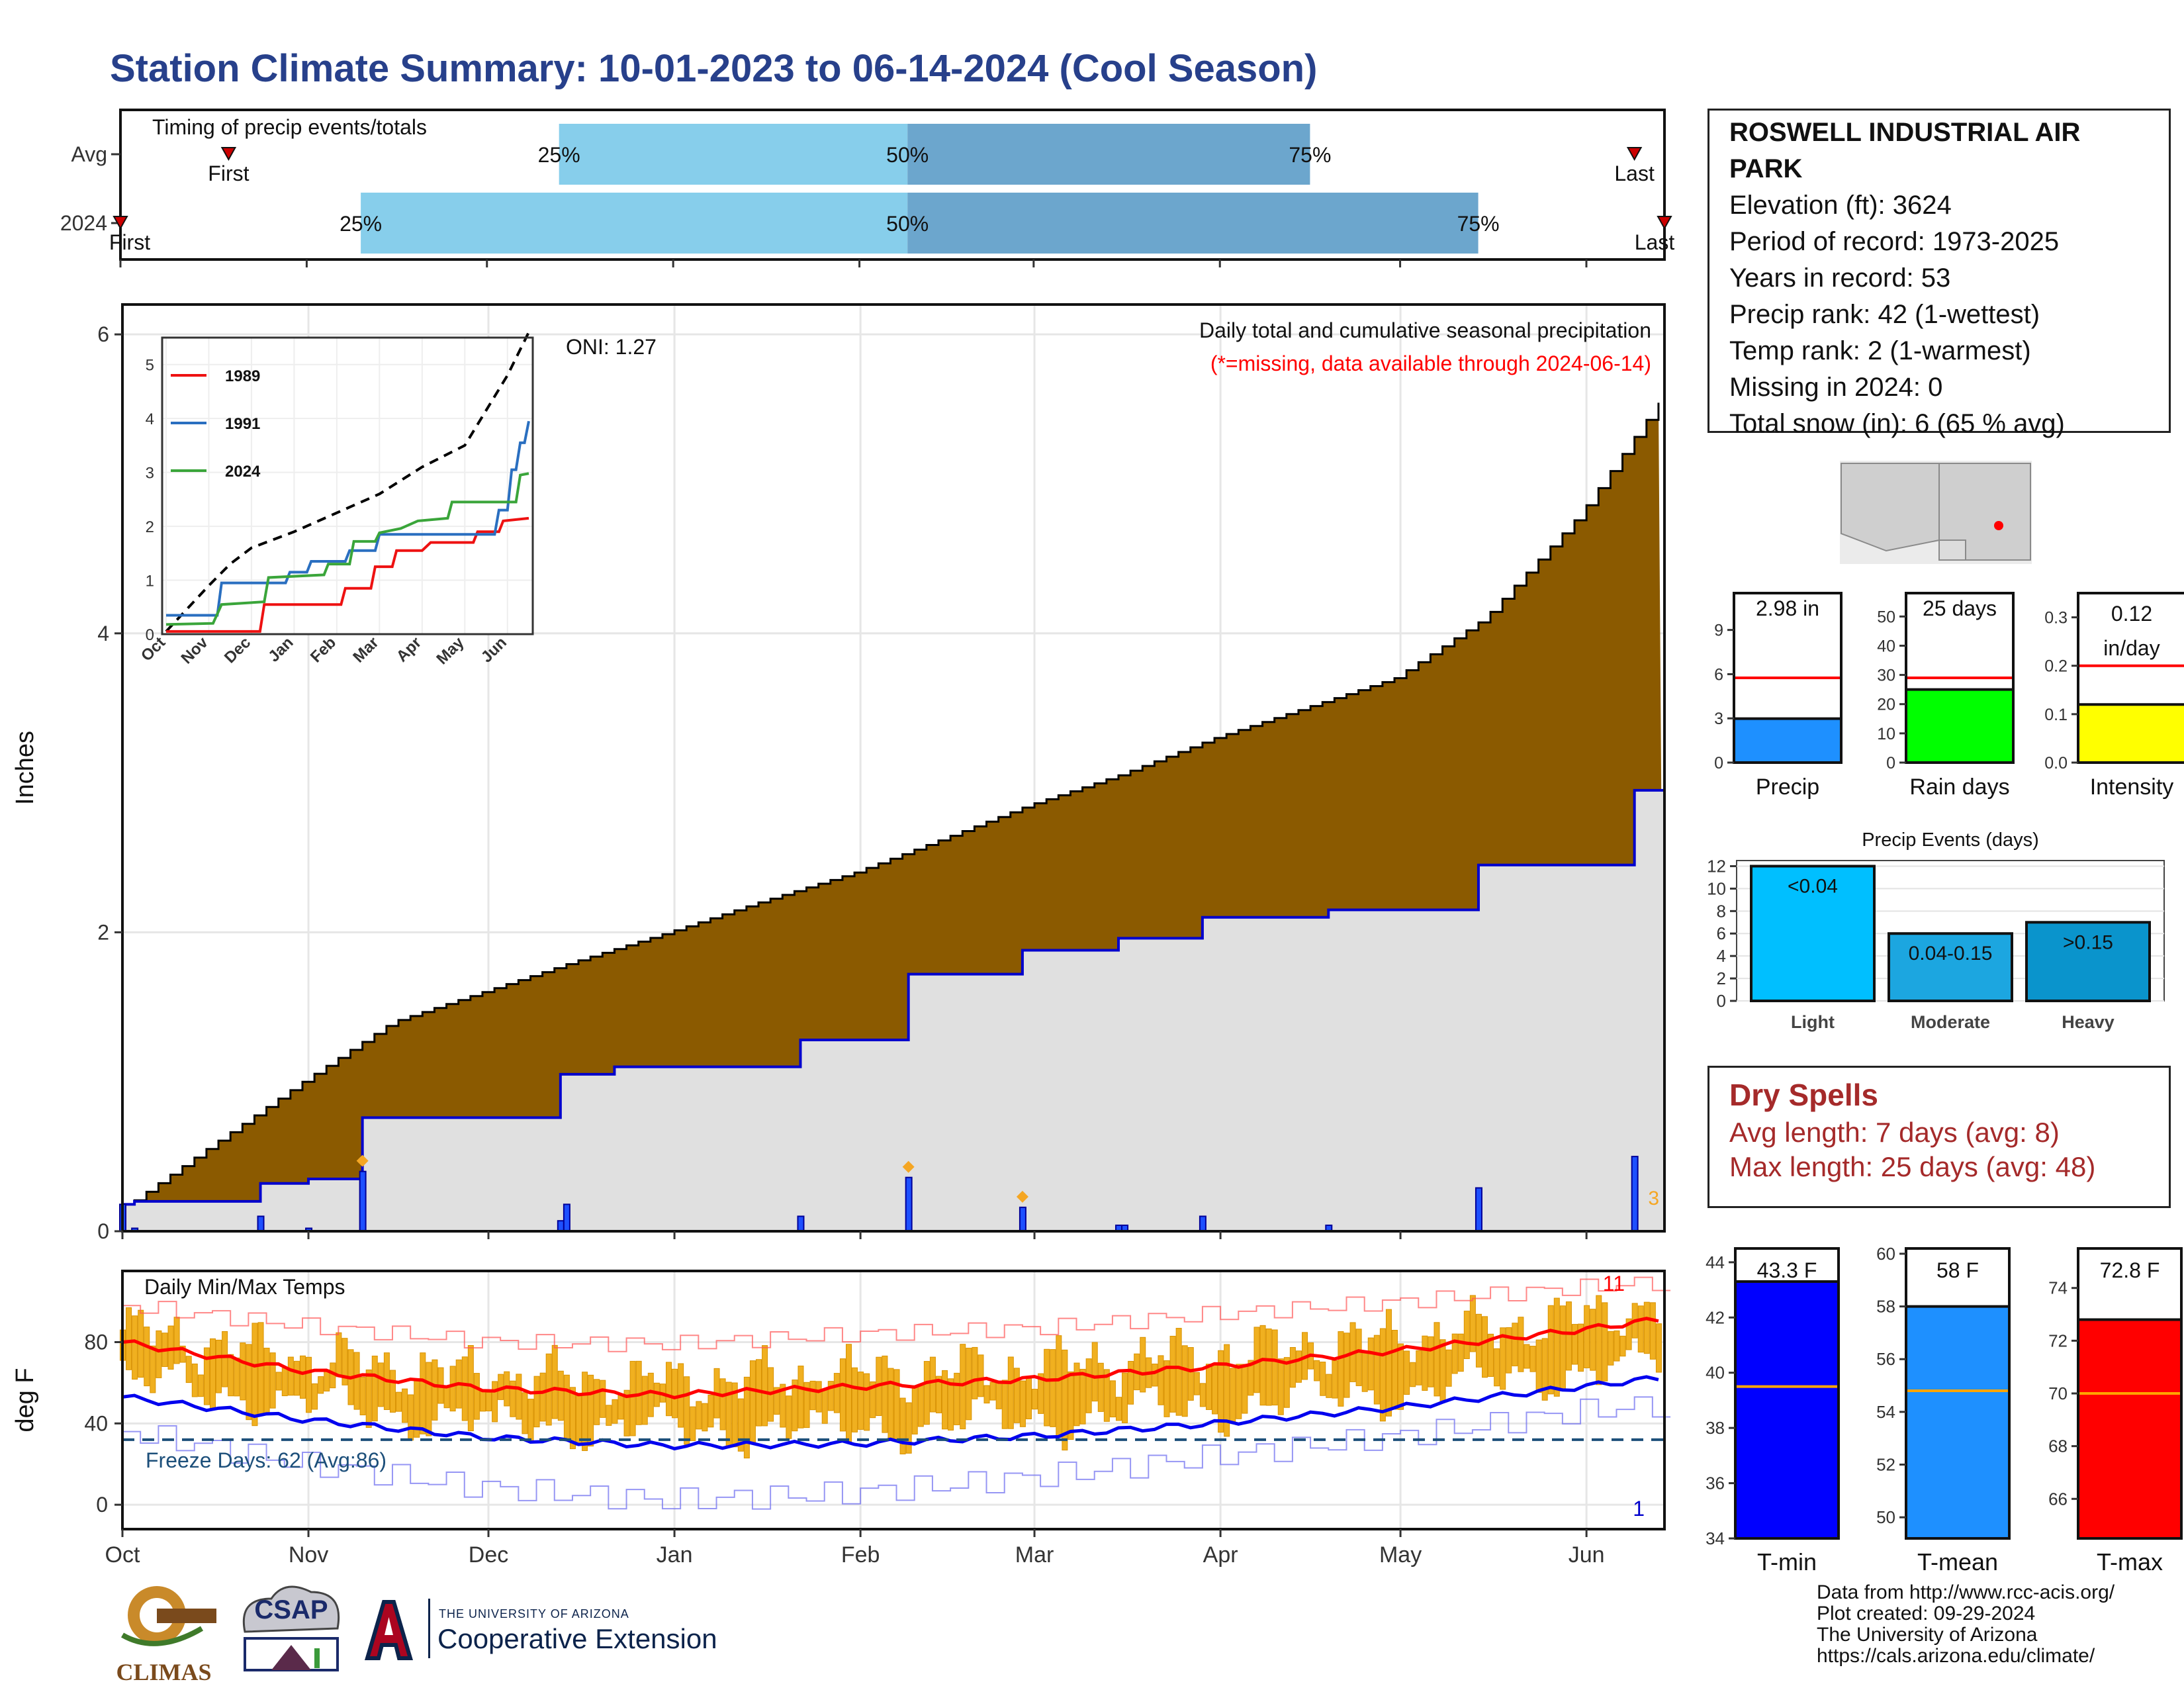 This screenshot has height=1688, width=2184. I want to click on timing-first-label: First, so click(129, 242).